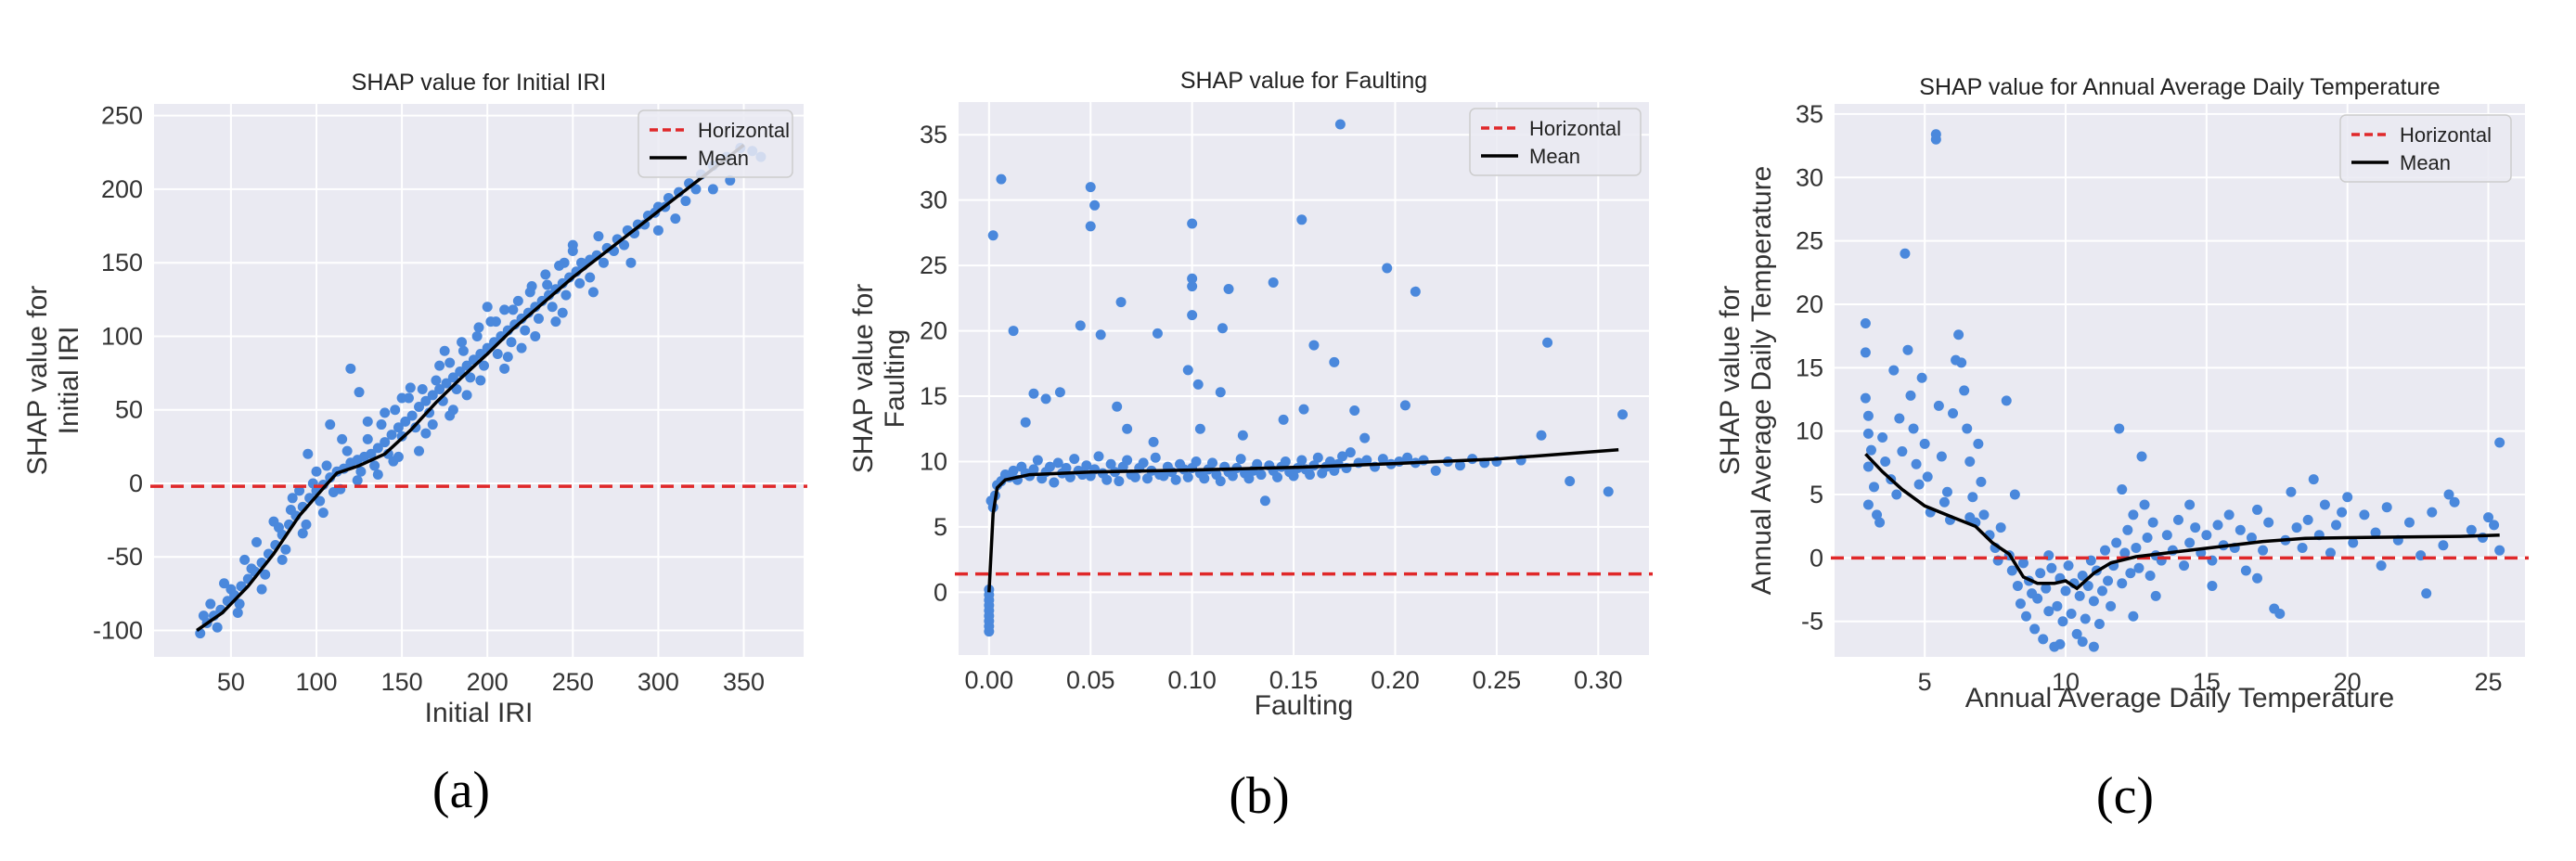  I want to click on legend-box, so click(1555, 142).